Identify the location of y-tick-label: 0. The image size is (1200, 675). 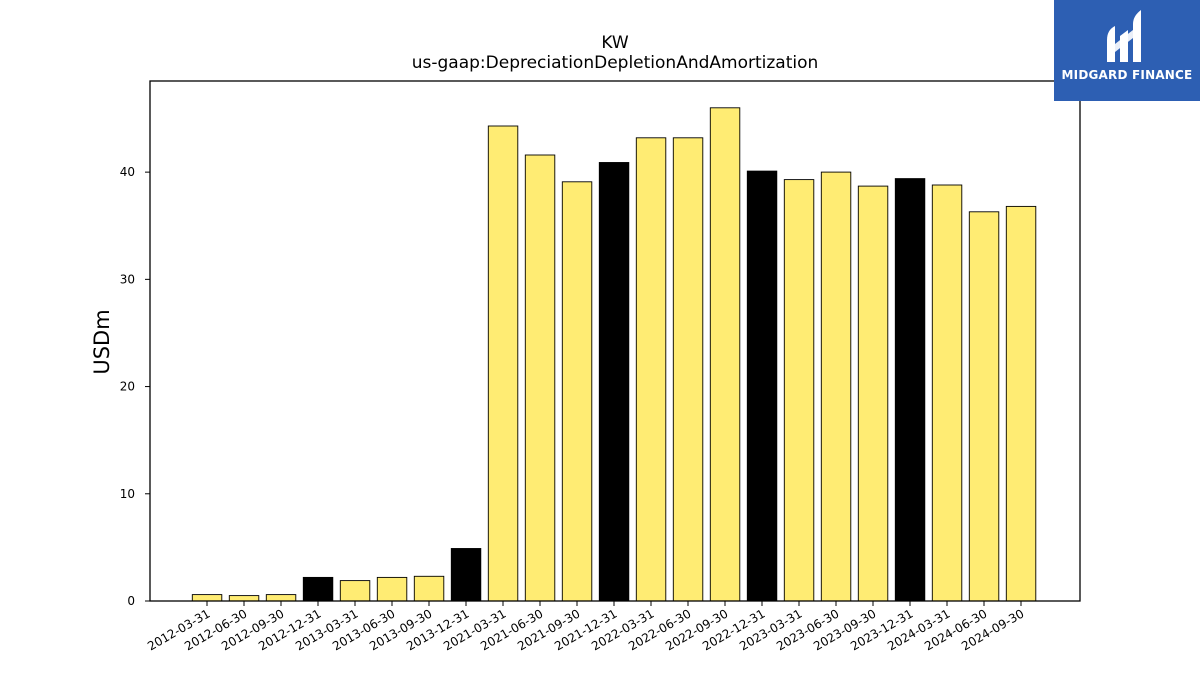
(131, 601).